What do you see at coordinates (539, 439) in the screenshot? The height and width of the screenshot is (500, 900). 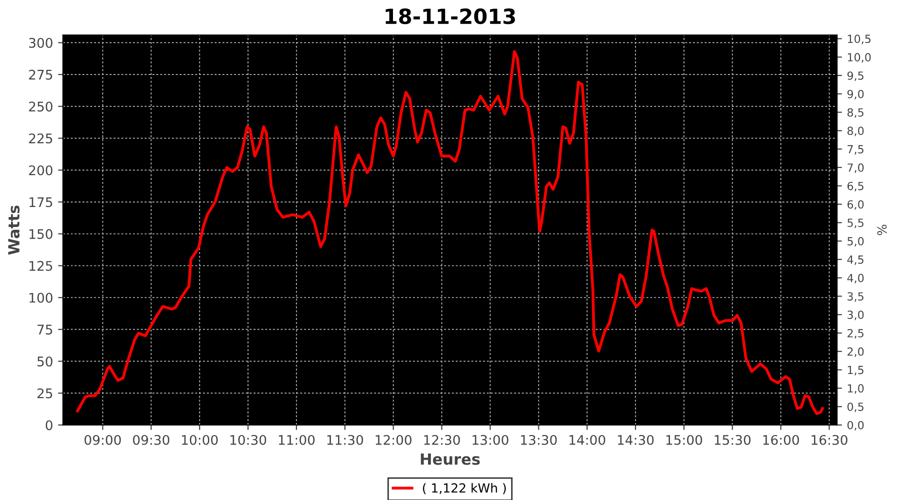 I see `x-tick-label: 13:30` at bounding box center [539, 439].